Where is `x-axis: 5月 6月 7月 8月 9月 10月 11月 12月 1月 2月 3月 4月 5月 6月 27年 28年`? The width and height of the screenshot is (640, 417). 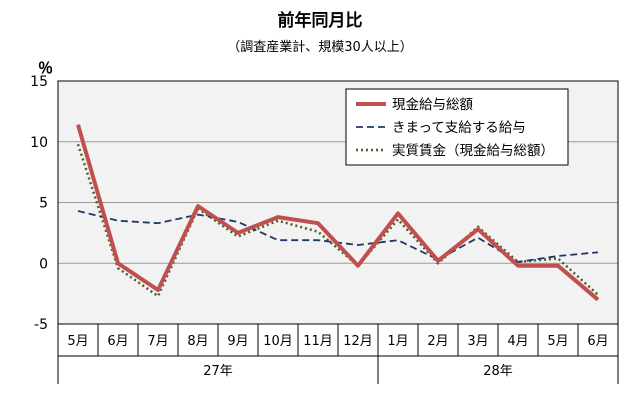
x-axis: 5月 6月 7月 8月 9月 10月 11月 12月 1月 2月 3月 4月 5月 6月 27年 28年 is located at coordinates (338, 354).